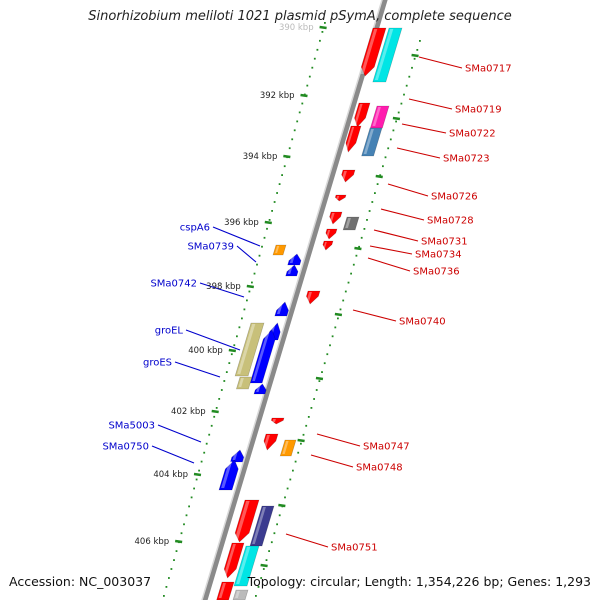 The width and height of the screenshot is (600, 600). What do you see at coordinates (169, 331) in the screenshot?
I see `gene-groEL-label: groEL` at bounding box center [169, 331].